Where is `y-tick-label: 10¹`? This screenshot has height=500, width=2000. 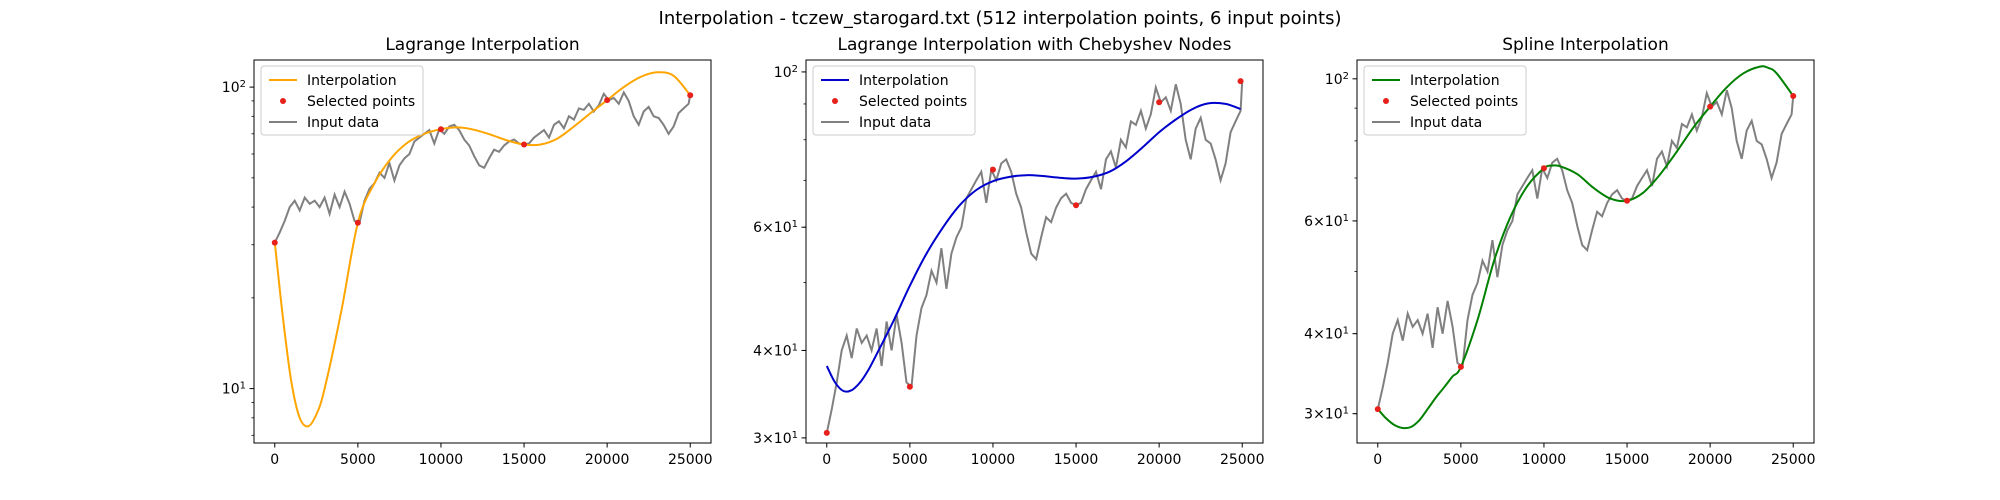 y-tick-label: 10¹ is located at coordinates (234, 389).